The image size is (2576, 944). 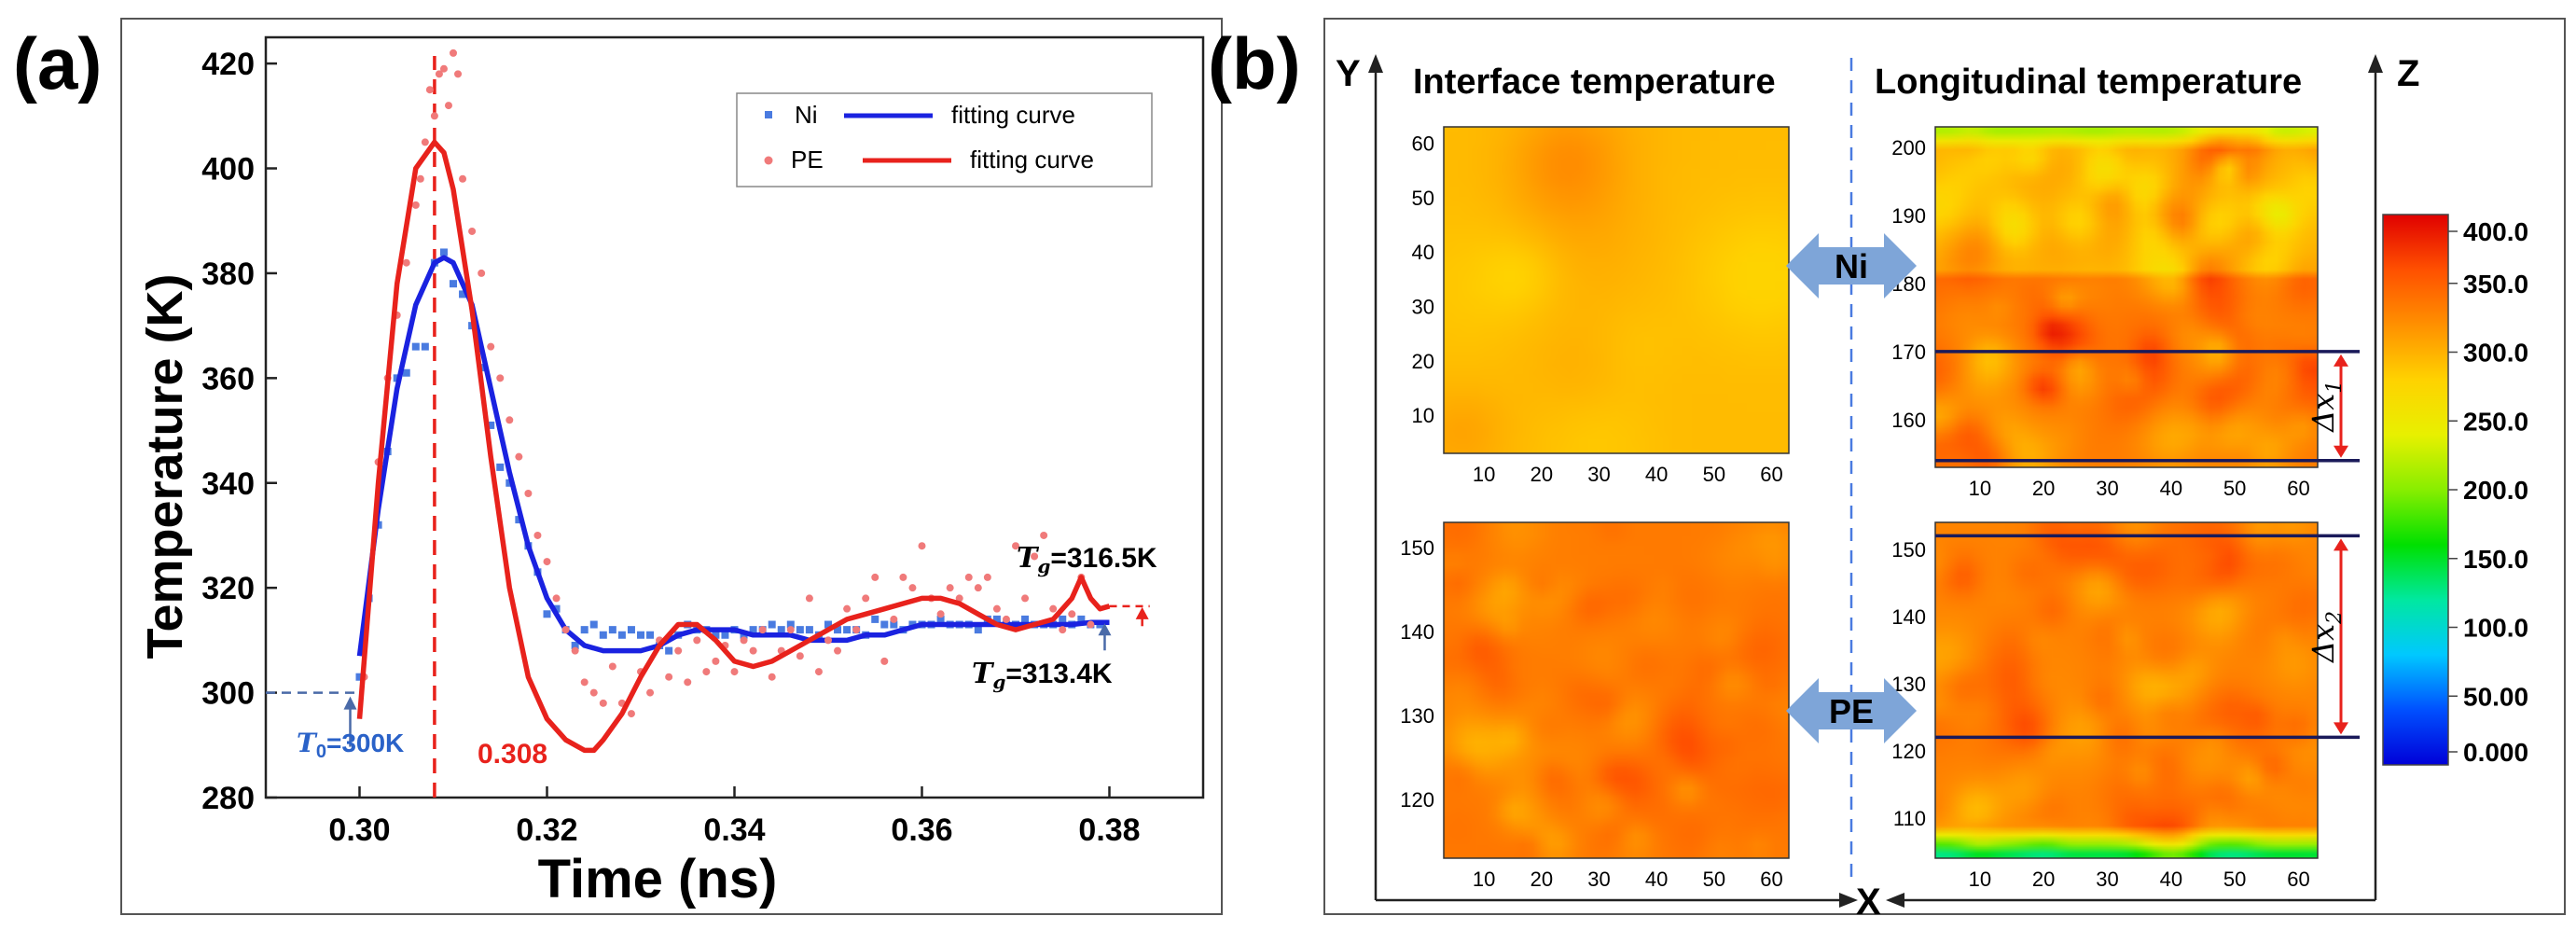 What do you see at coordinates (165, 466) in the screenshot?
I see `y-axis-label: Temperature (K)` at bounding box center [165, 466].